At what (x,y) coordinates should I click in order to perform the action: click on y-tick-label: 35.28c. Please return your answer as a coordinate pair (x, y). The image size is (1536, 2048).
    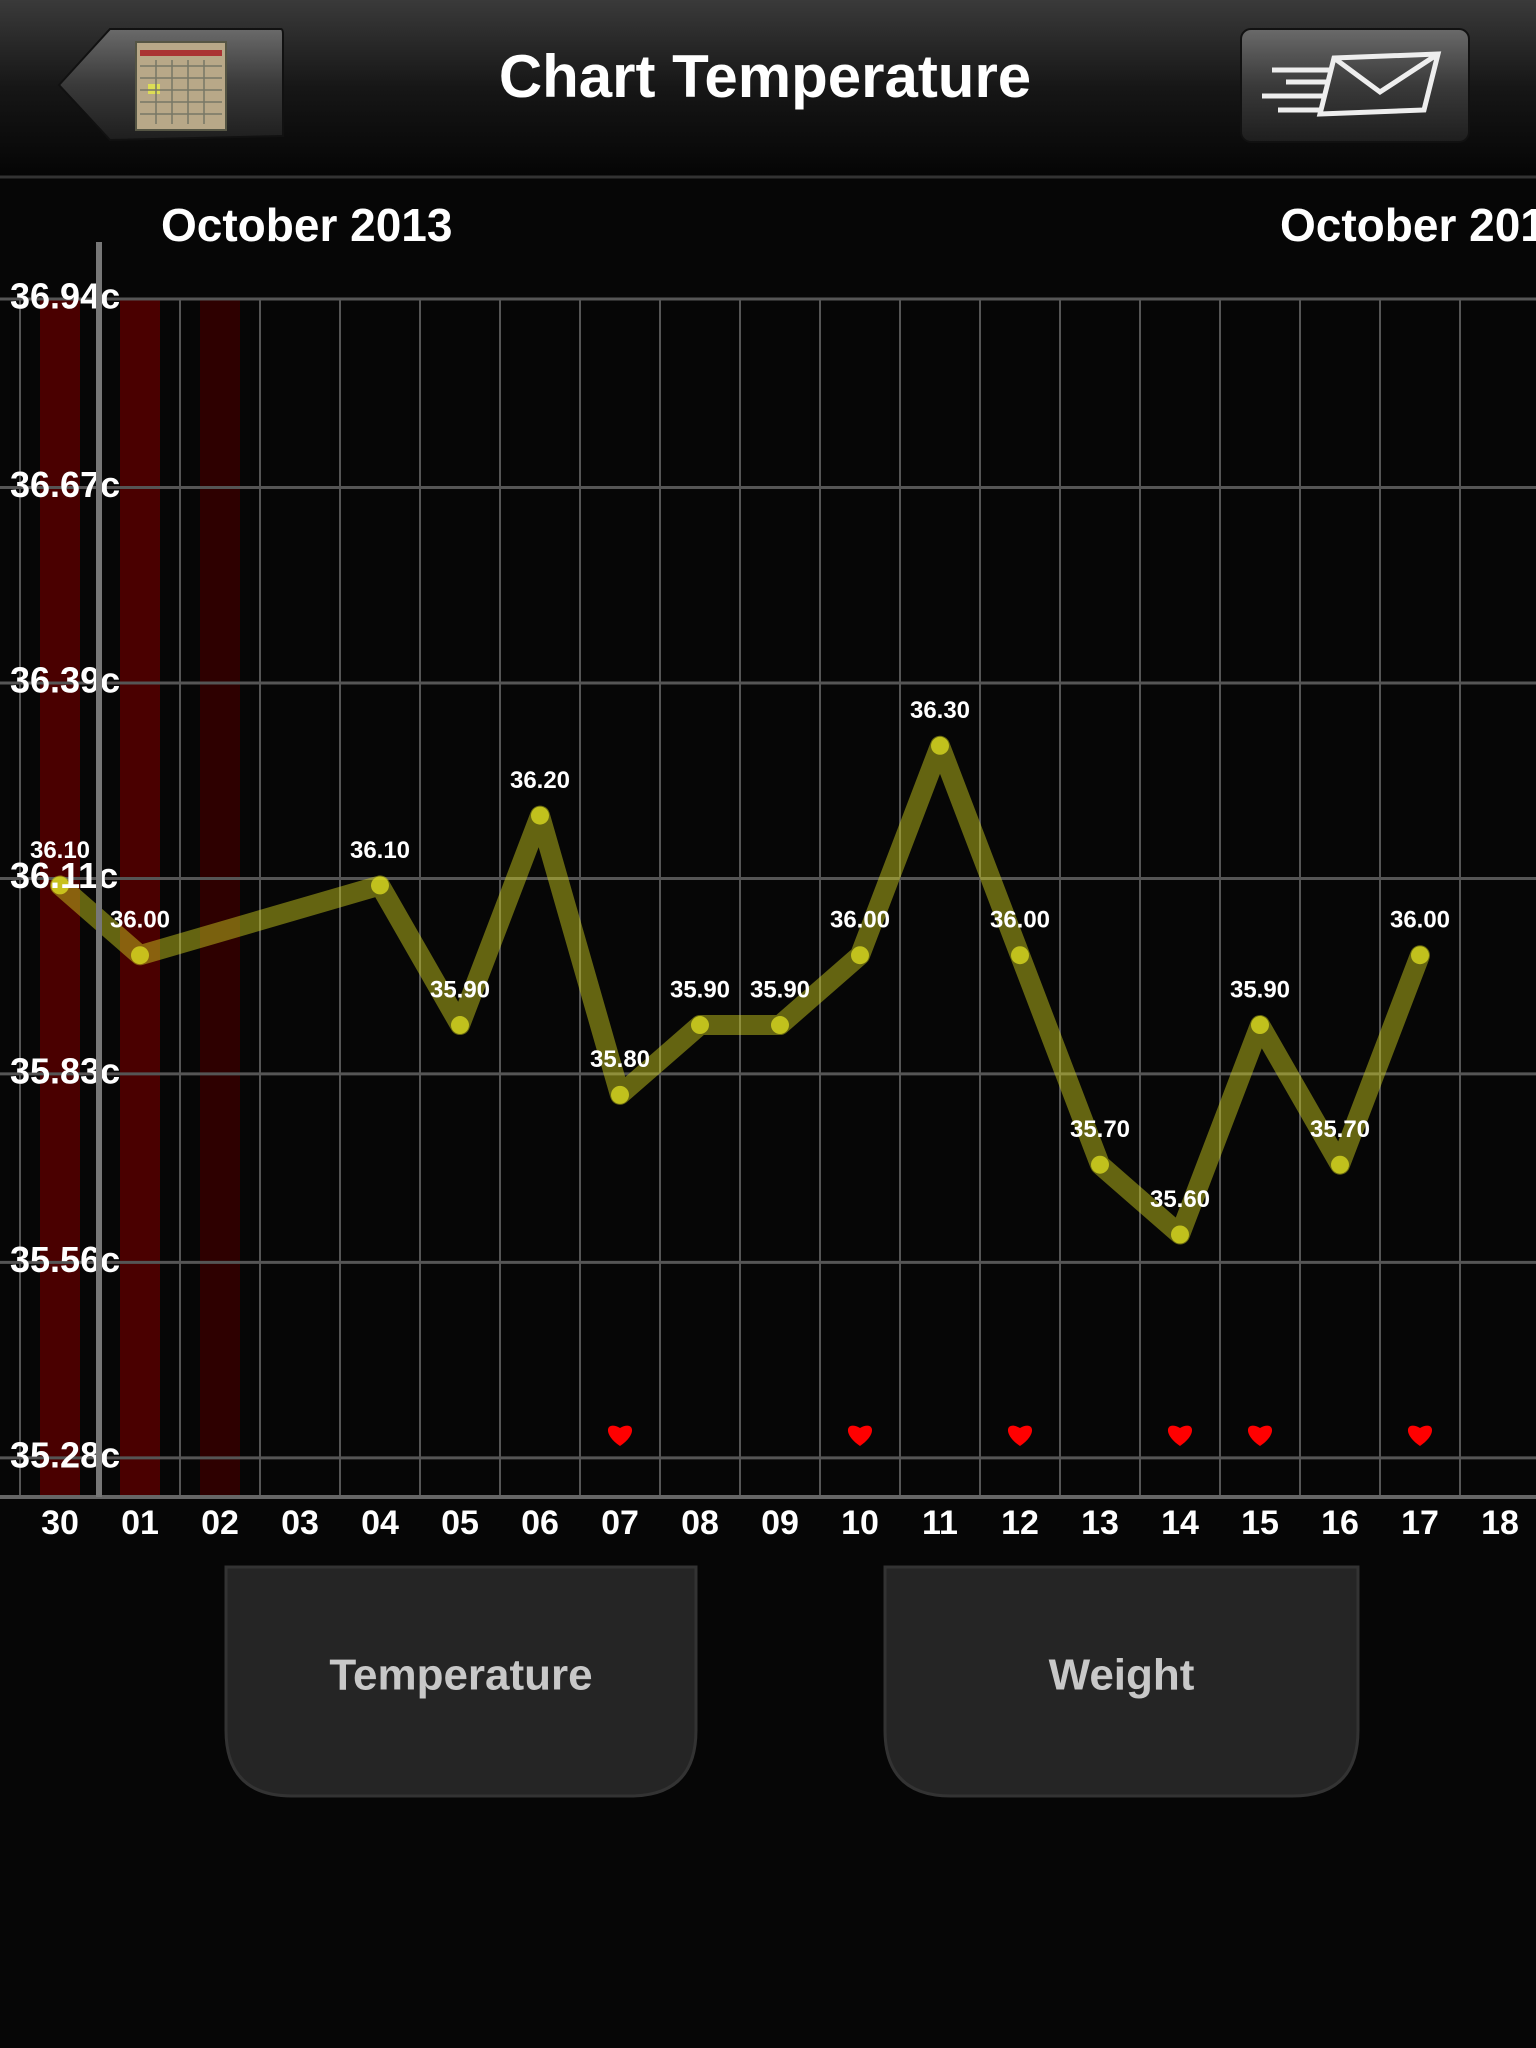
    Looking at the image, I should click on (65, 1454).